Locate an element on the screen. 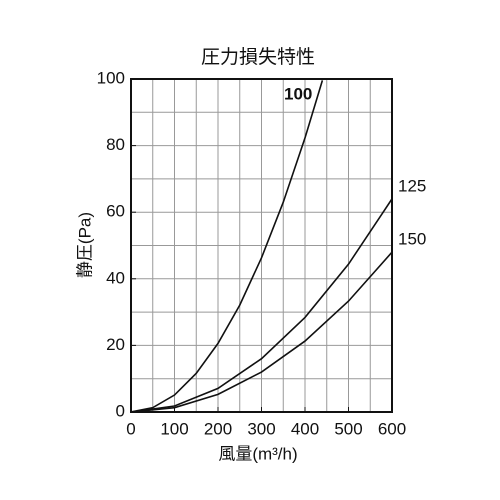  x-tick-label: 600 is located at coordinates (392, 428).